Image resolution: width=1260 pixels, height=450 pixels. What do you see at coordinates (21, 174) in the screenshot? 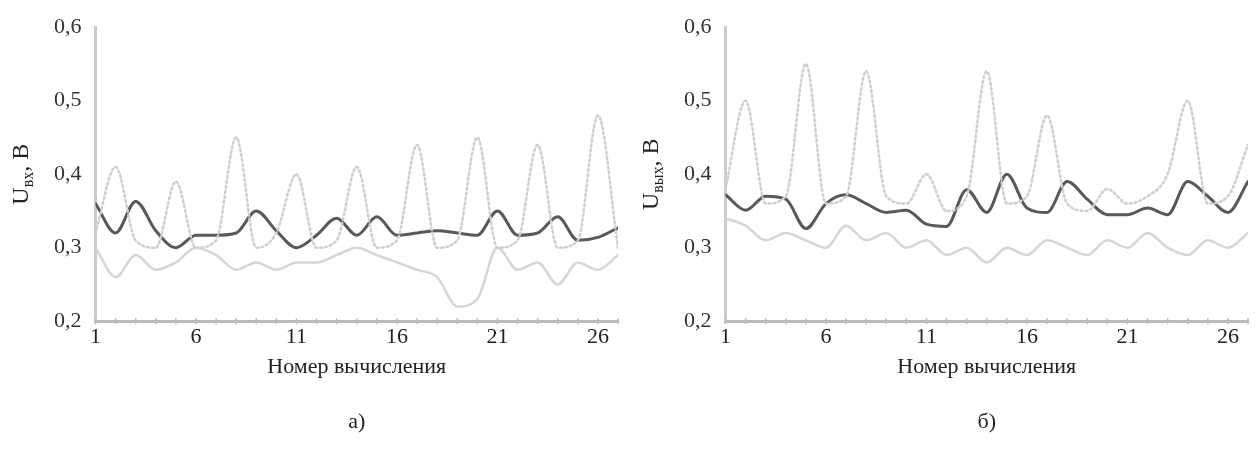
I see `y-axis-title: Uвх, В` at bounding box center [21, 174].